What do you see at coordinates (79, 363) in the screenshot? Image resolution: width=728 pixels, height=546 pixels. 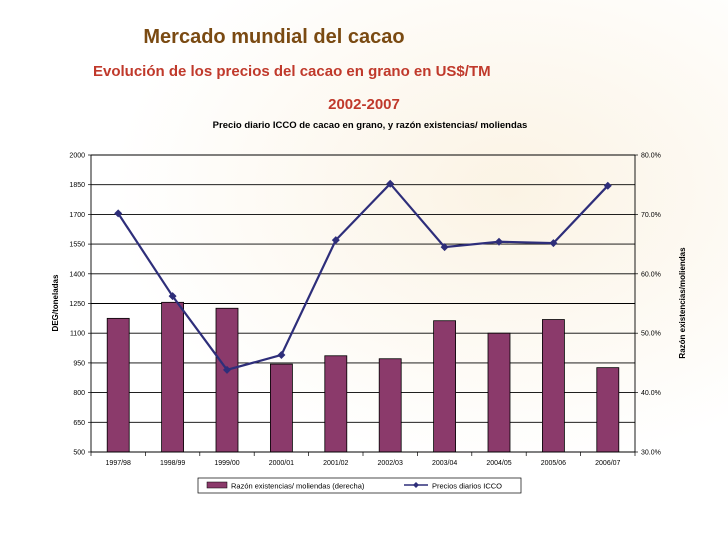 I see `left-tick-label: 950` at bounding box center [79, 363].